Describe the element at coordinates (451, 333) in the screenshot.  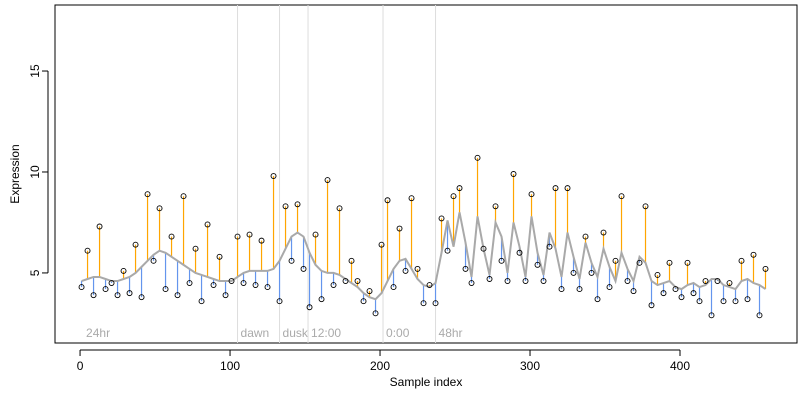
I see `annotation-label: 48hr` at that location.